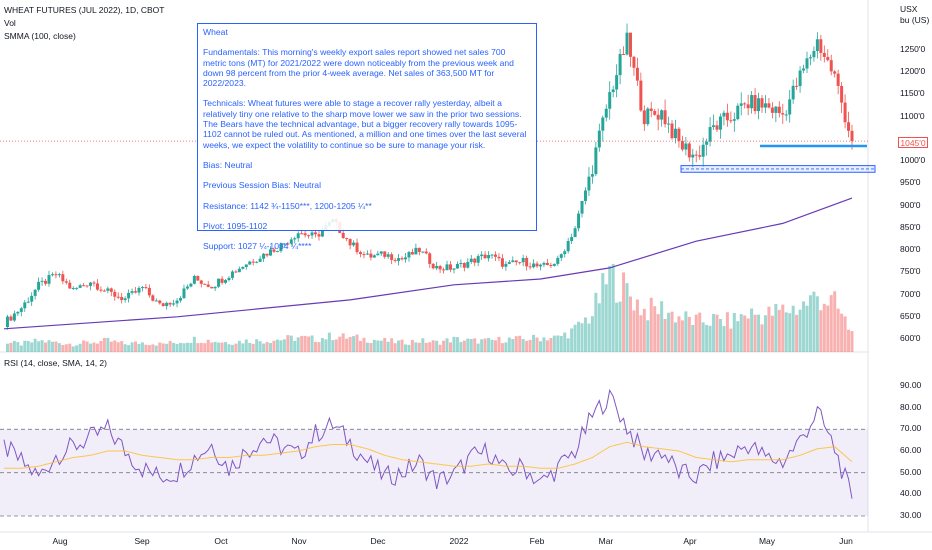  I want to click on rsi-tick-label: 60.00, so click(911, 450).